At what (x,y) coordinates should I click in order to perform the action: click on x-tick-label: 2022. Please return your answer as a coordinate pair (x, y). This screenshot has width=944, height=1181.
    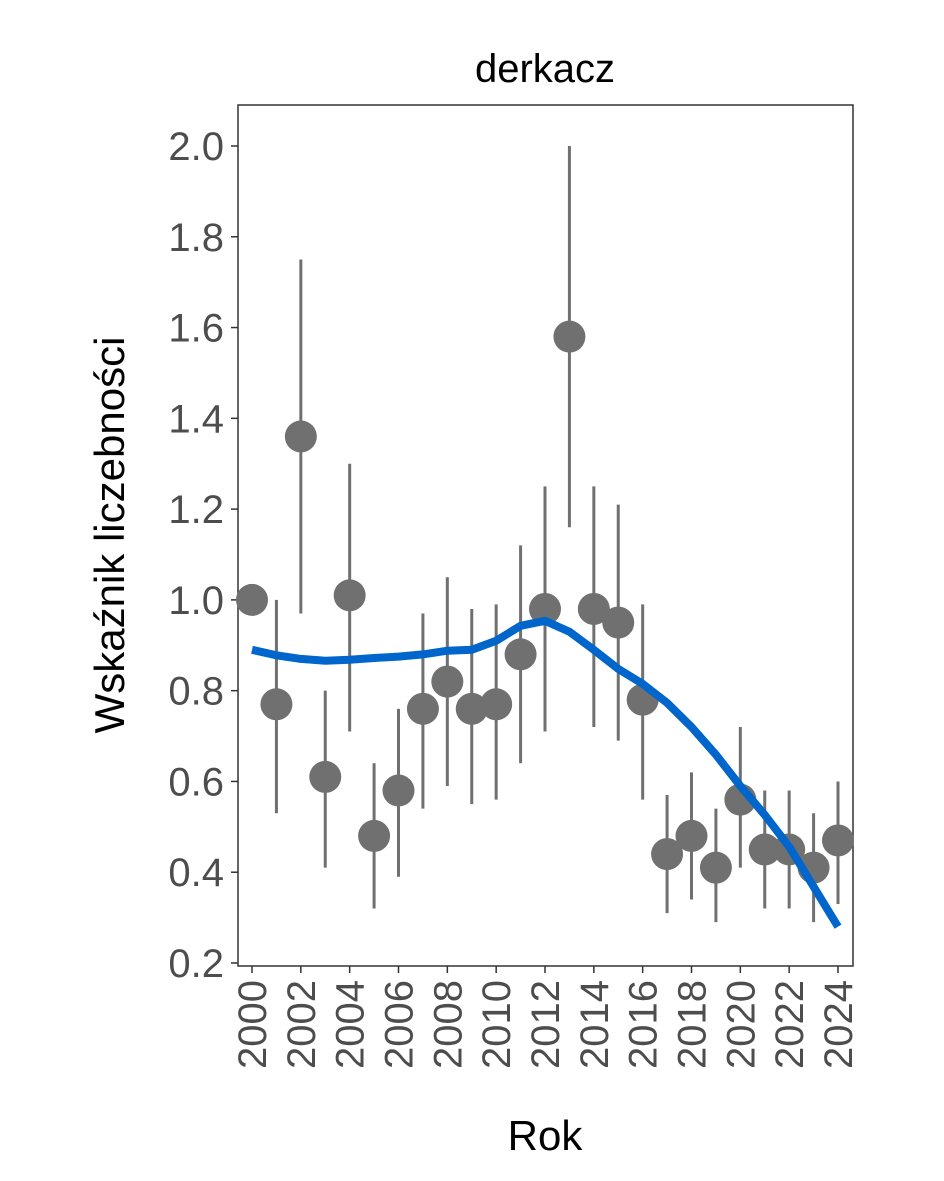
    Looking at the image, I should click on (790, 1024).